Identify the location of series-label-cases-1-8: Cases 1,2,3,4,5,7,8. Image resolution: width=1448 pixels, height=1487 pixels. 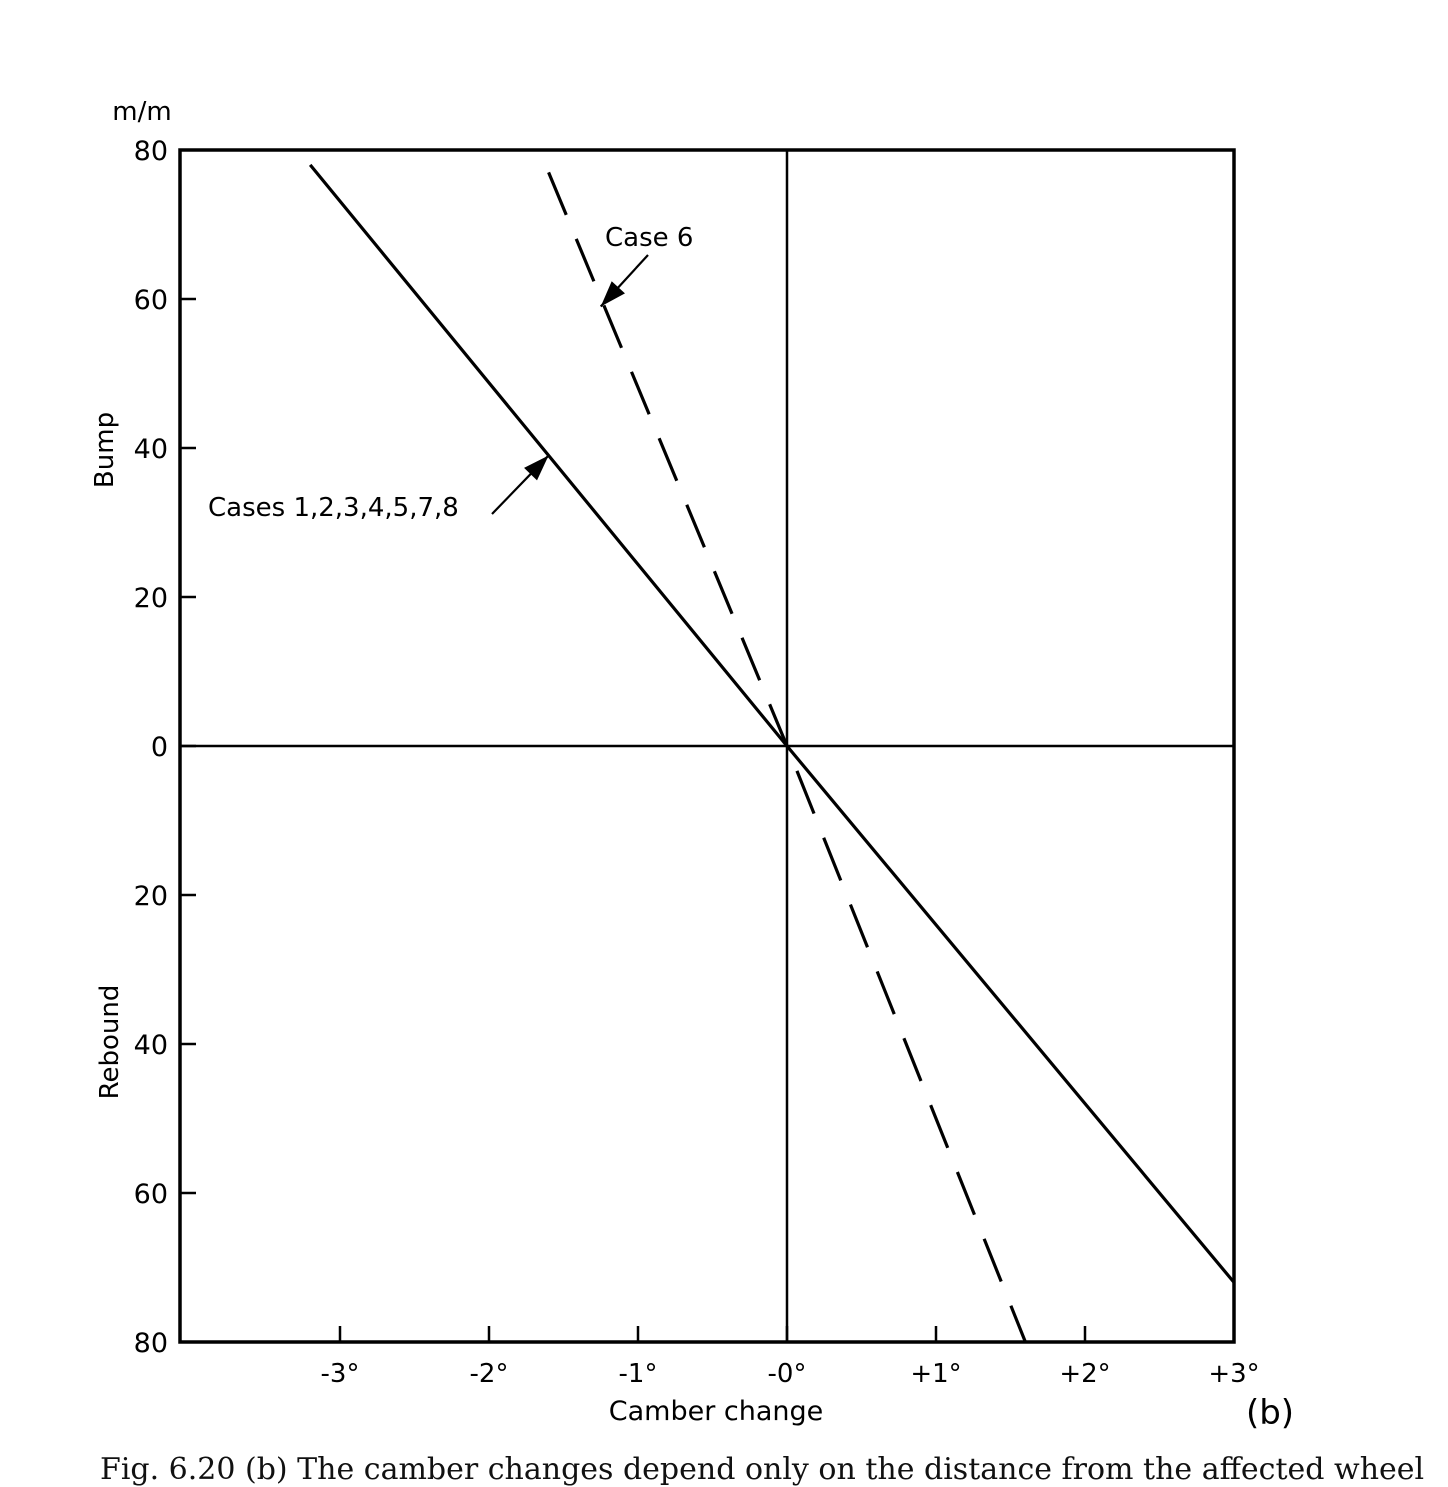
(333, 508).